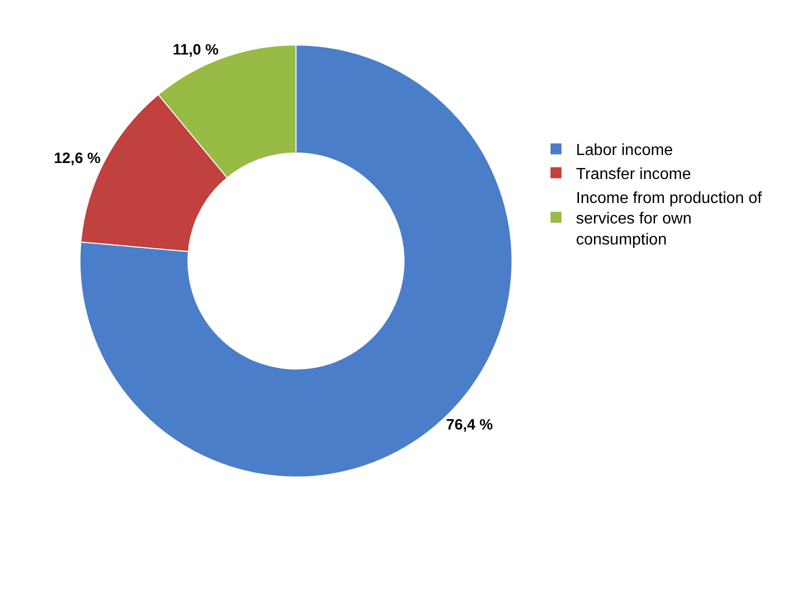 The image size is (800, 600). What do you see at coordinates (634, 174) in the screenshot?
I see `legend-label: Transfer income` at bounding box center [634, 174].